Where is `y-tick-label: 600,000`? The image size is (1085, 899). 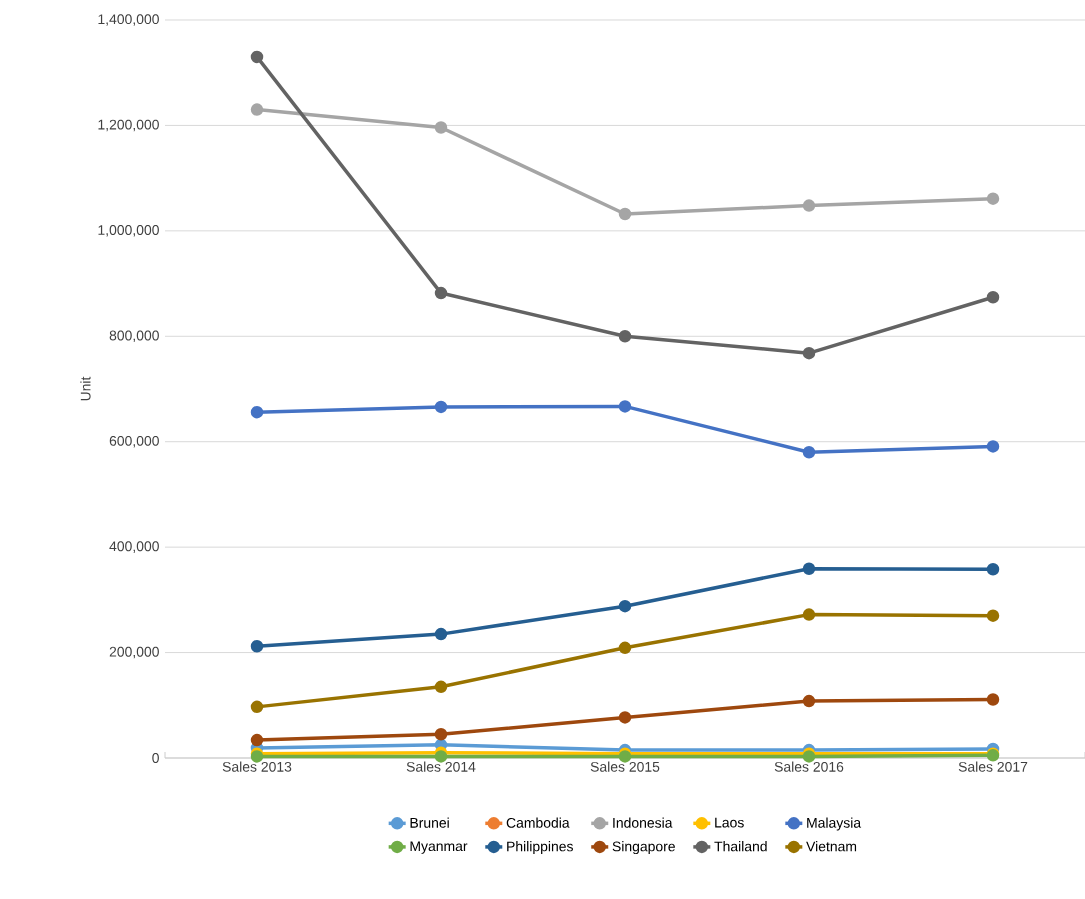 y-tick-label: 600,000 is located at coordinates (134, 441).